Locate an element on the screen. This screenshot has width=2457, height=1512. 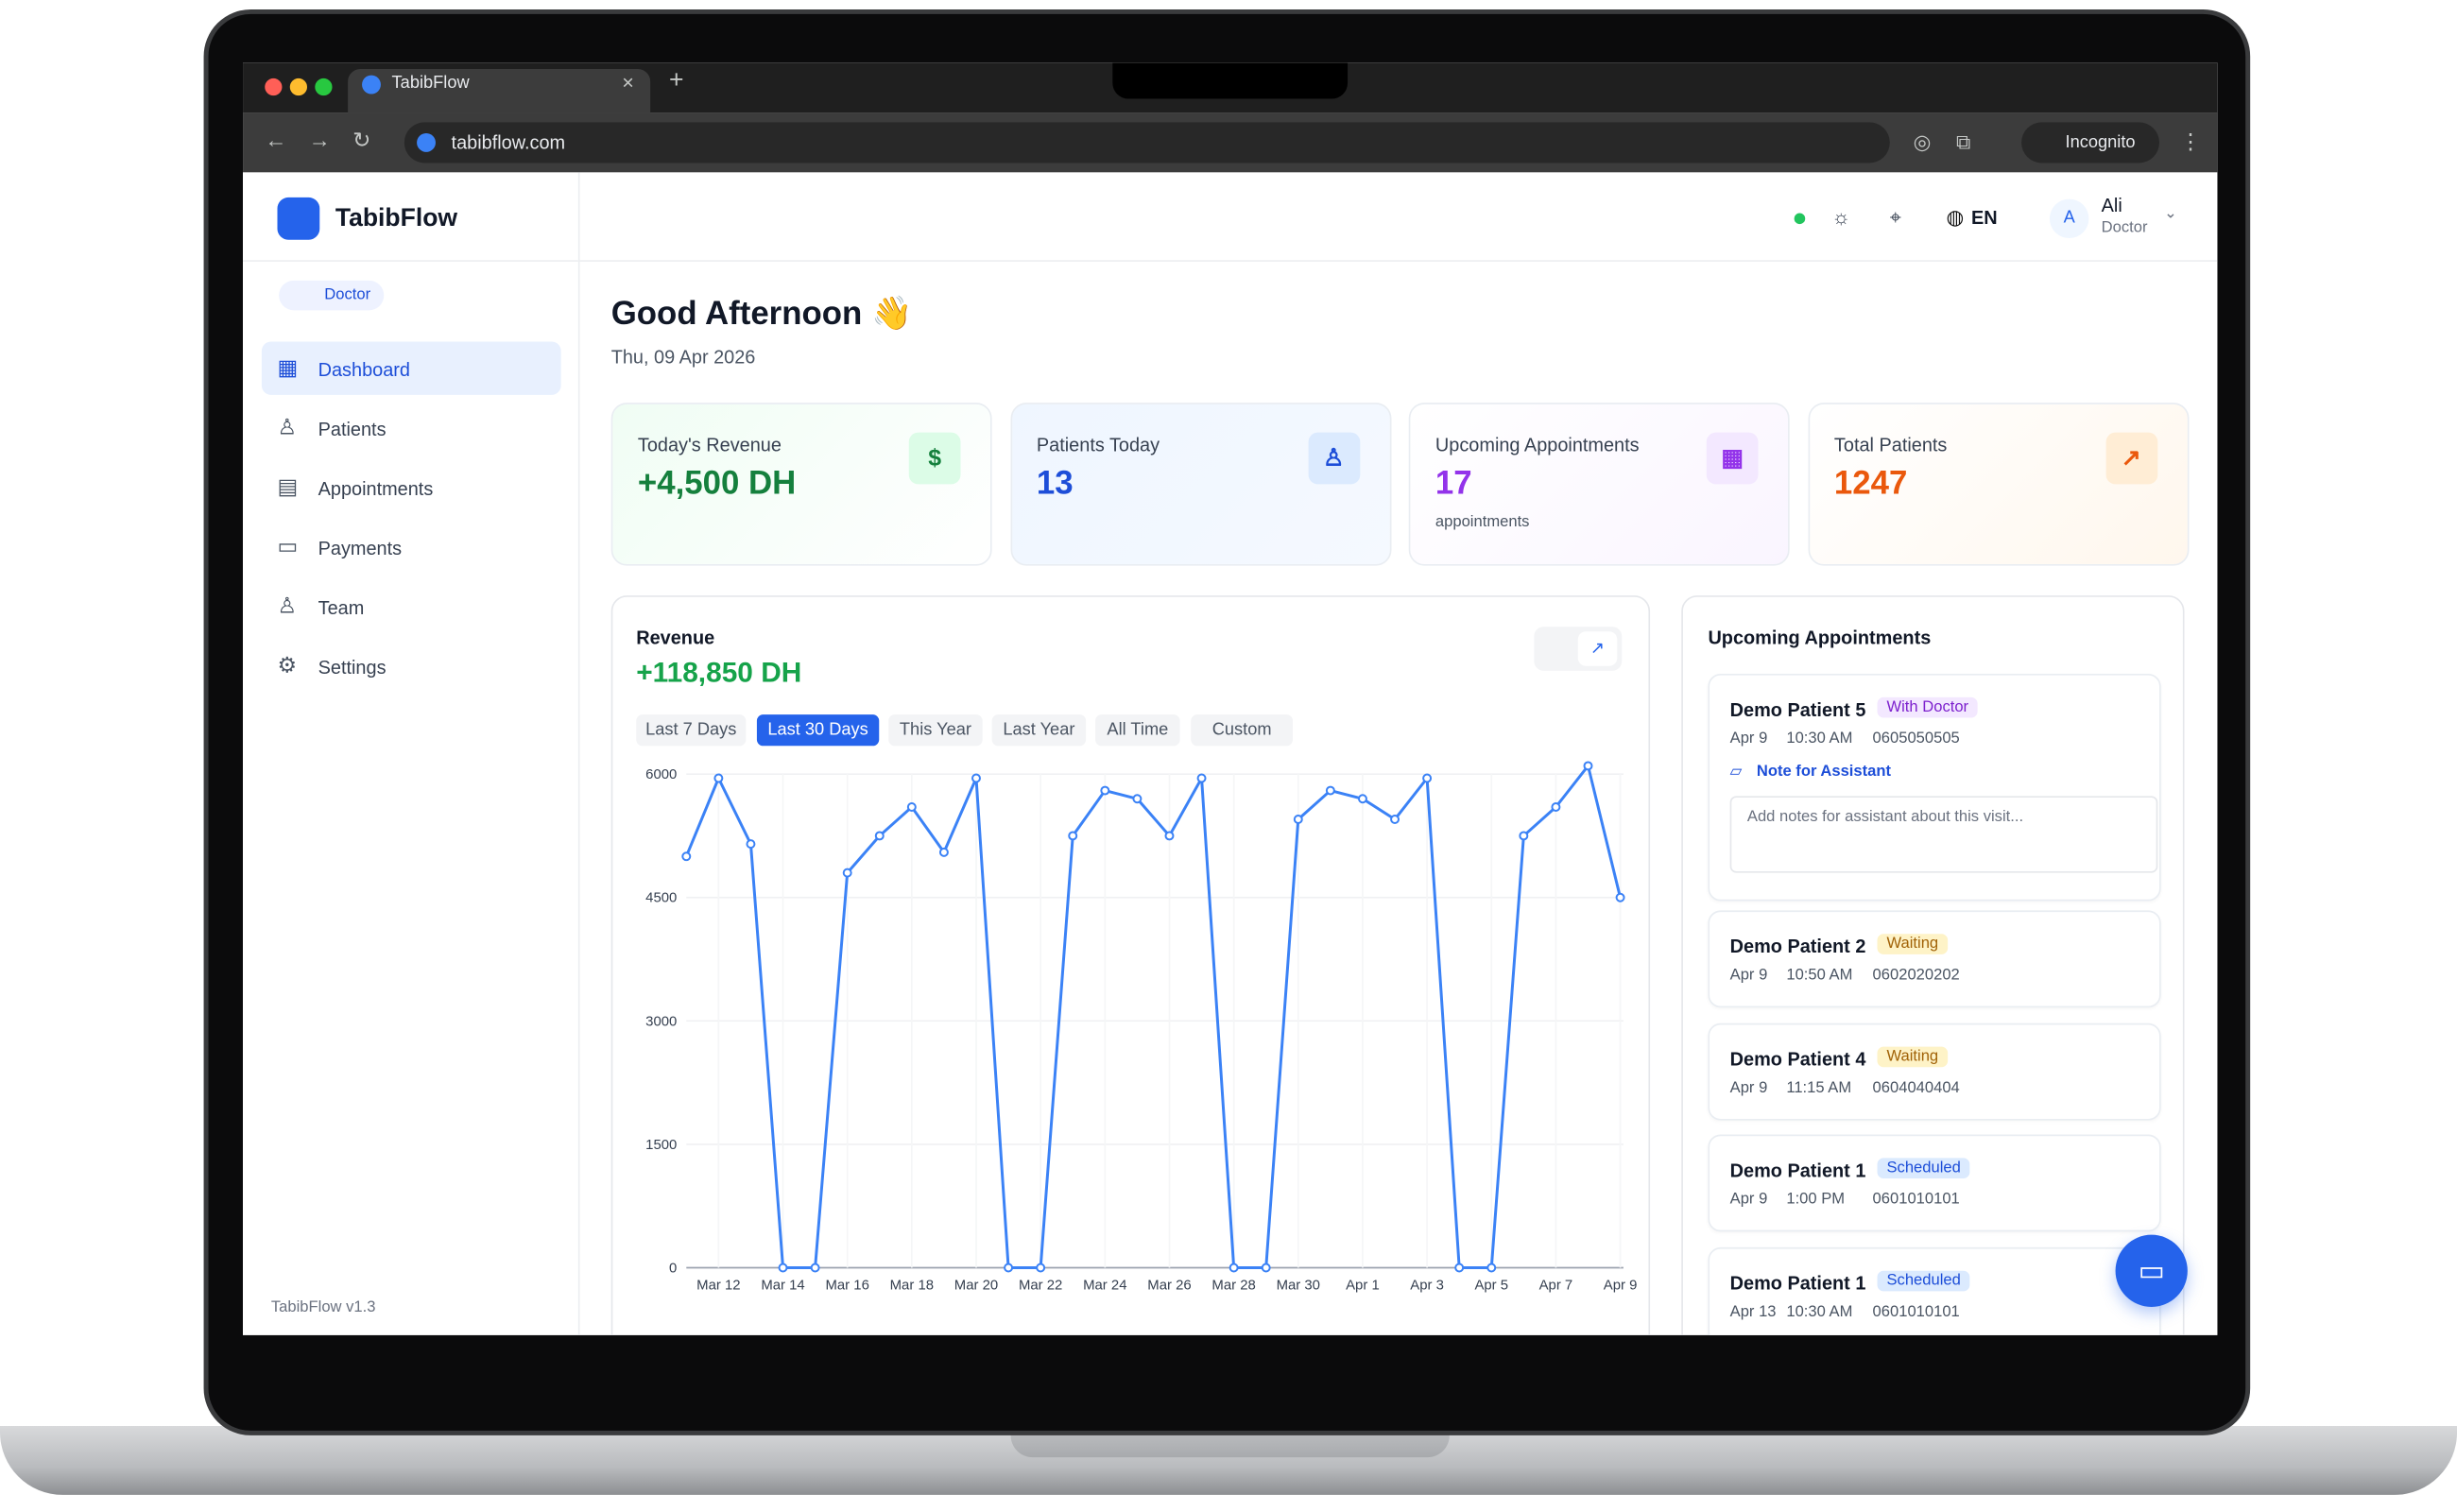
stat-icon: ▦ is located at coordinates (1732, 458).